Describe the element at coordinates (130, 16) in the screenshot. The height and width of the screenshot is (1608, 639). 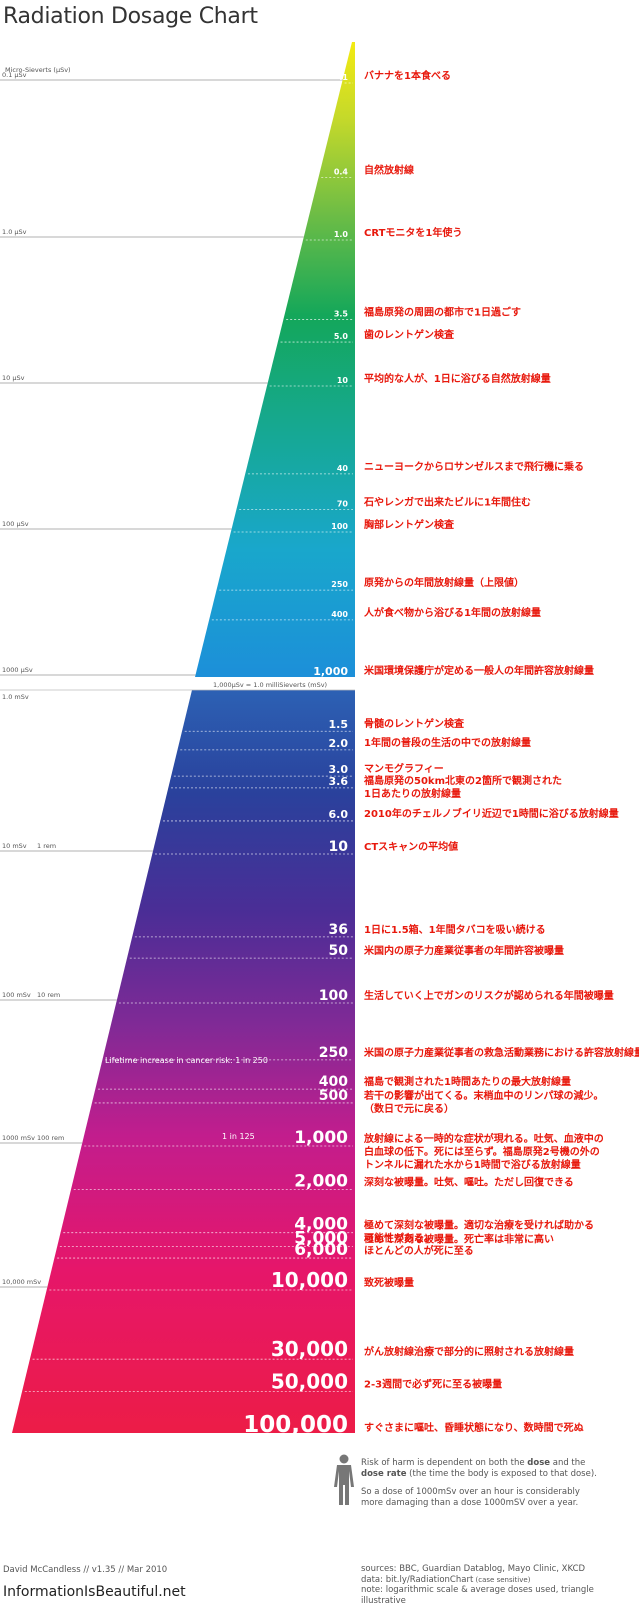
I see `chart-title: Radiation Dosage Chart` at that location.